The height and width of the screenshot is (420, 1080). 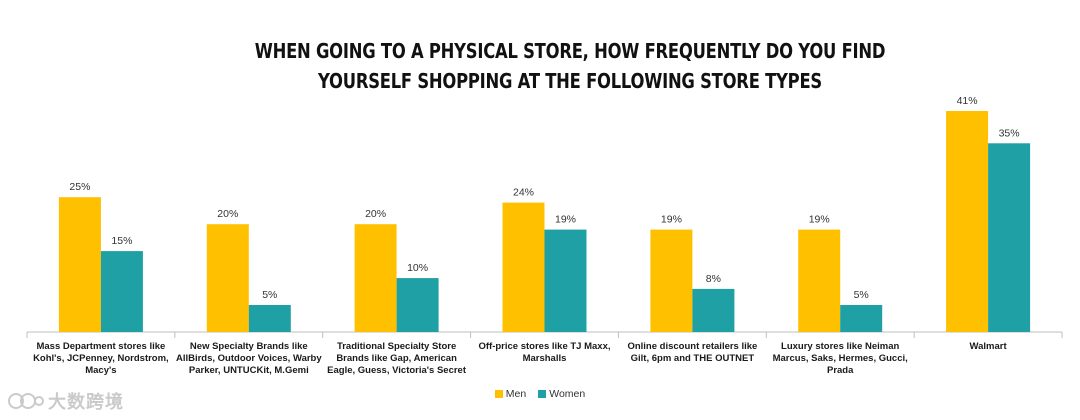 I want to click on category-label-3: Off-price stores like TJ Maxx, Marshalls, so click(x=544, y=352).